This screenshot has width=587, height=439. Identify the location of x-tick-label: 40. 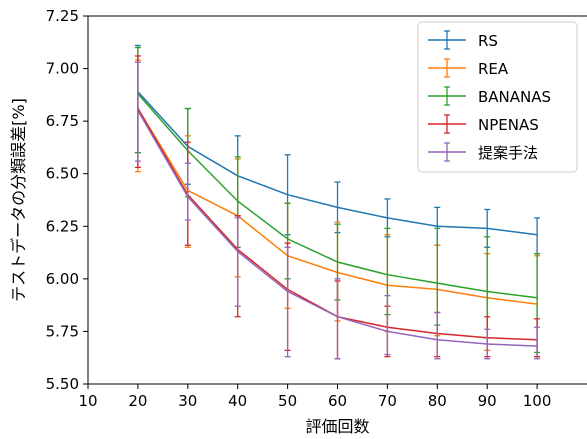
(237, 401).